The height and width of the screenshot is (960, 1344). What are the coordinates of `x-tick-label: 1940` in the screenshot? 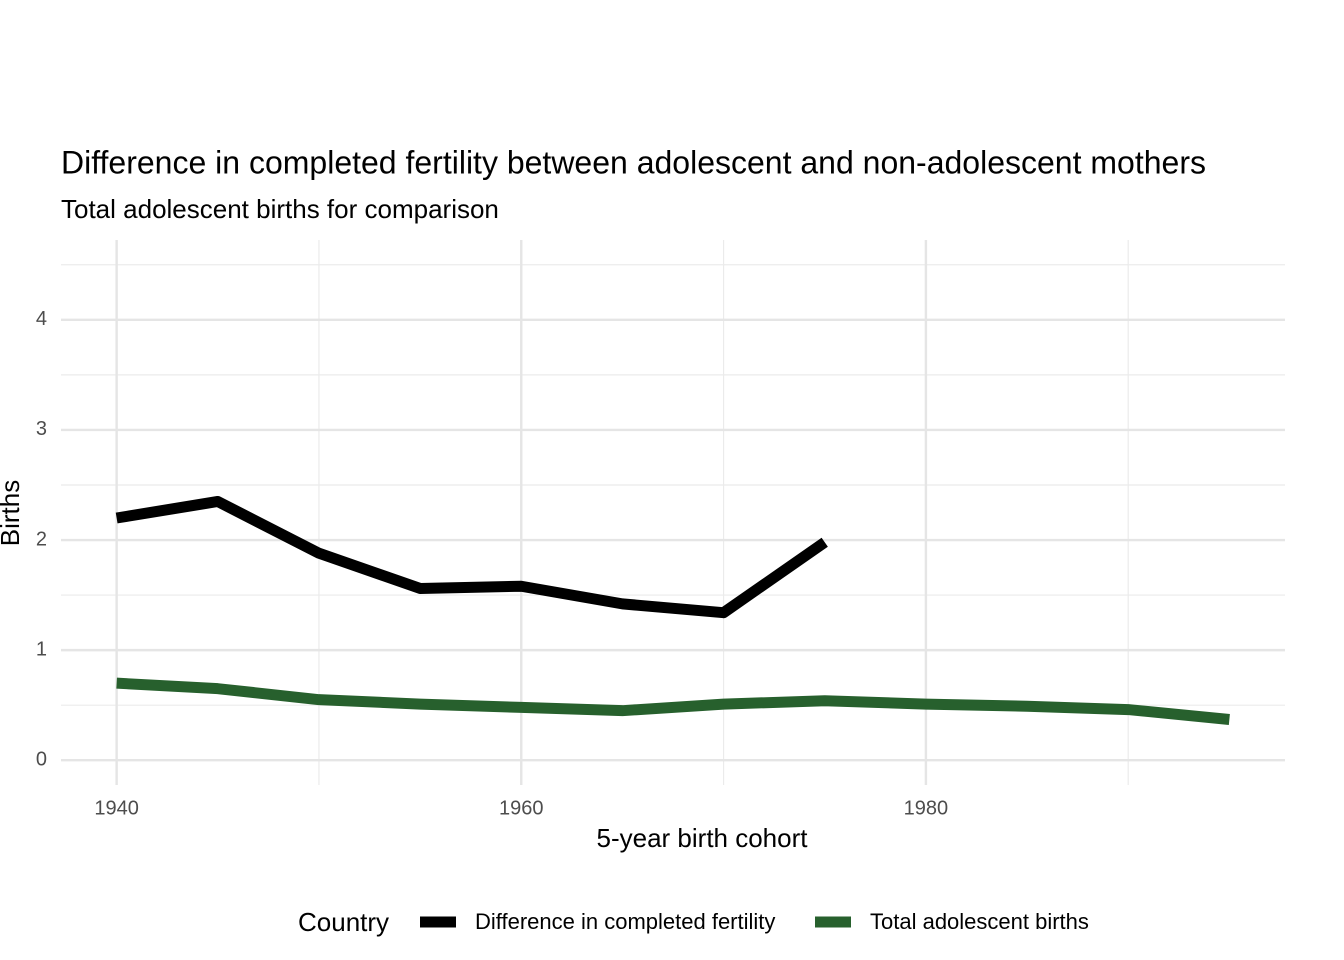 It's located at (116, 808).